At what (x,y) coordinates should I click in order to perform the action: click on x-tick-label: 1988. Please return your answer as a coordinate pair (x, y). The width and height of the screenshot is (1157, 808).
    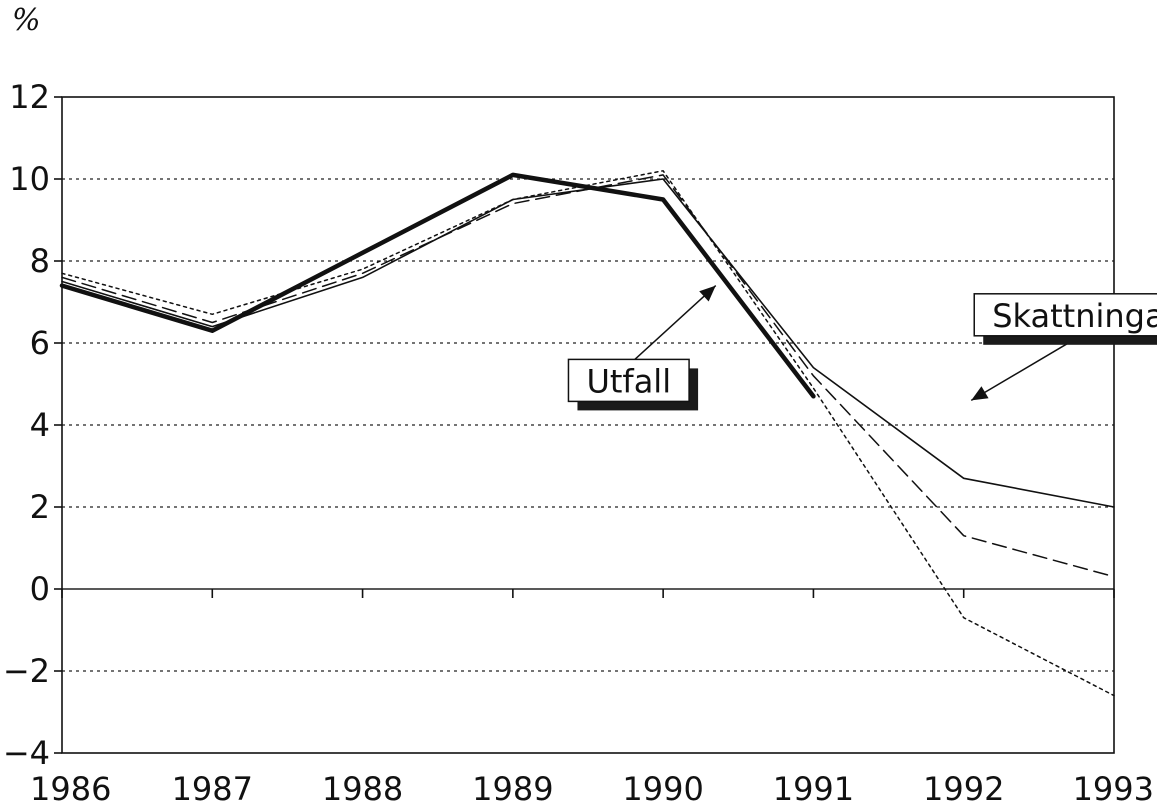
    Looking at the image, I should click on (362, 789).